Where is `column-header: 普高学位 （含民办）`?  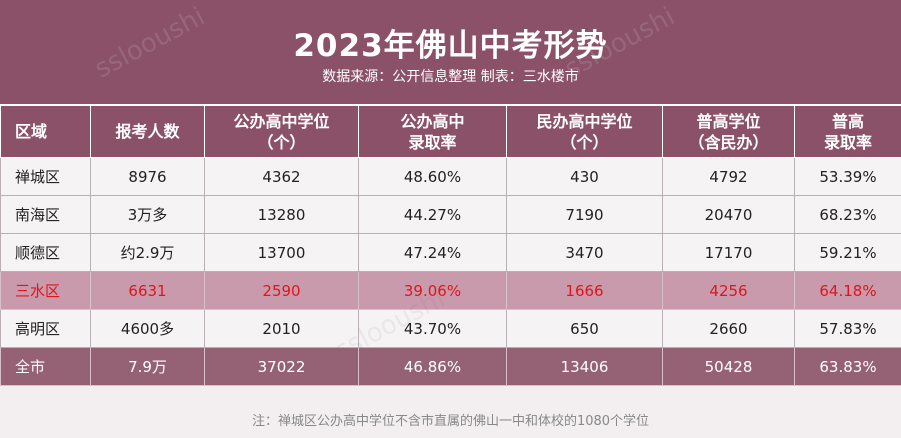
column-header: 普高学位 （含民办） is located at coordinates (728, 131).